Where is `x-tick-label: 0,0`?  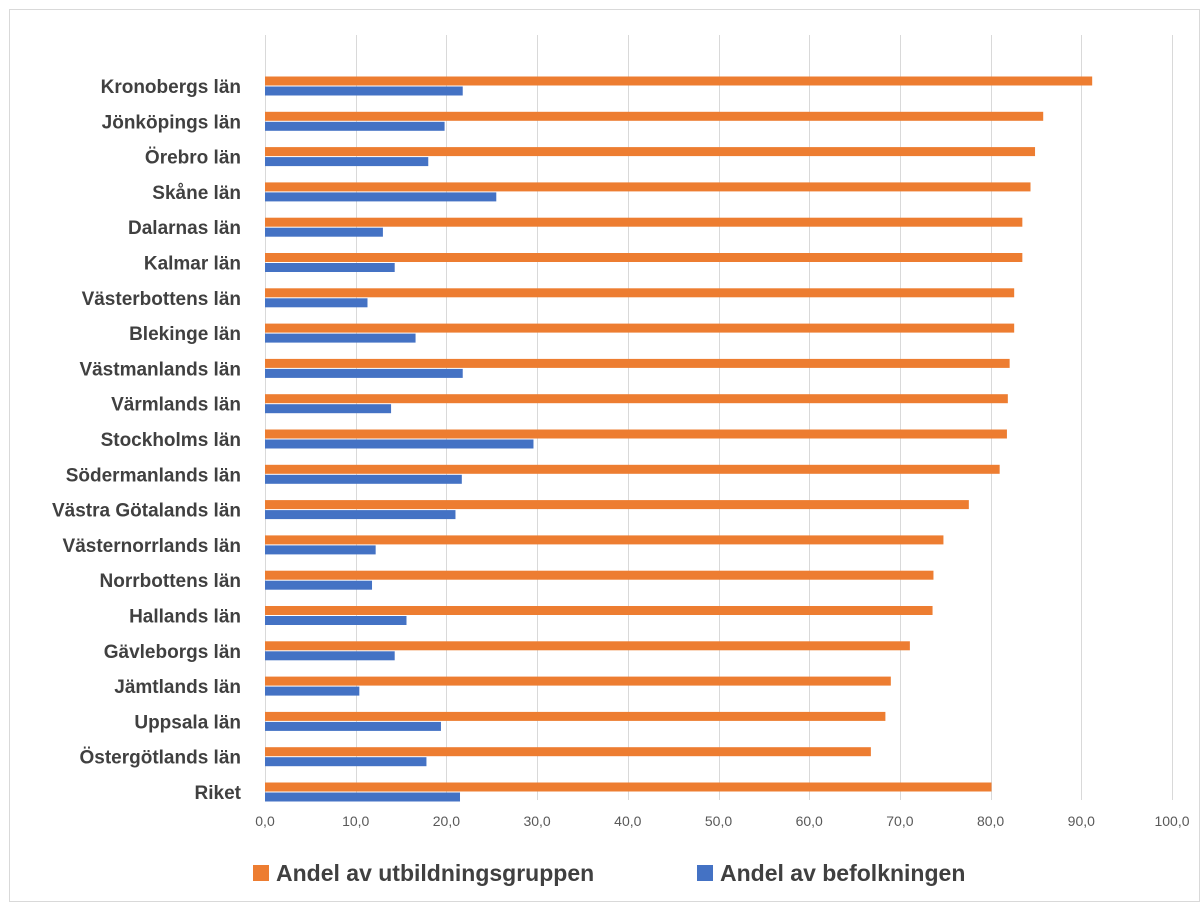 x-tick-label: 0,0 is located at coordinates (265, 821).